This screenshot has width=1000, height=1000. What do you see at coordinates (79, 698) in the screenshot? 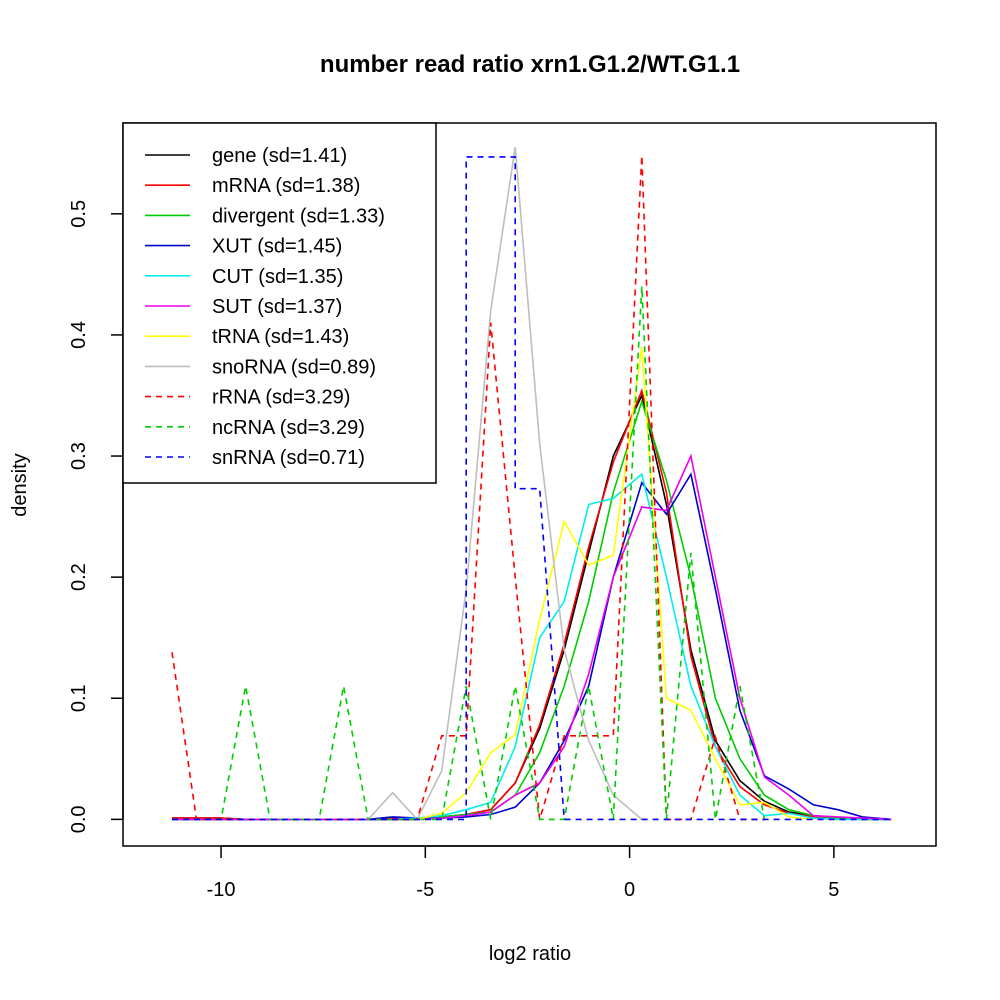
I see `y-tick-label: 0.1` at bounding box center [79, 698].